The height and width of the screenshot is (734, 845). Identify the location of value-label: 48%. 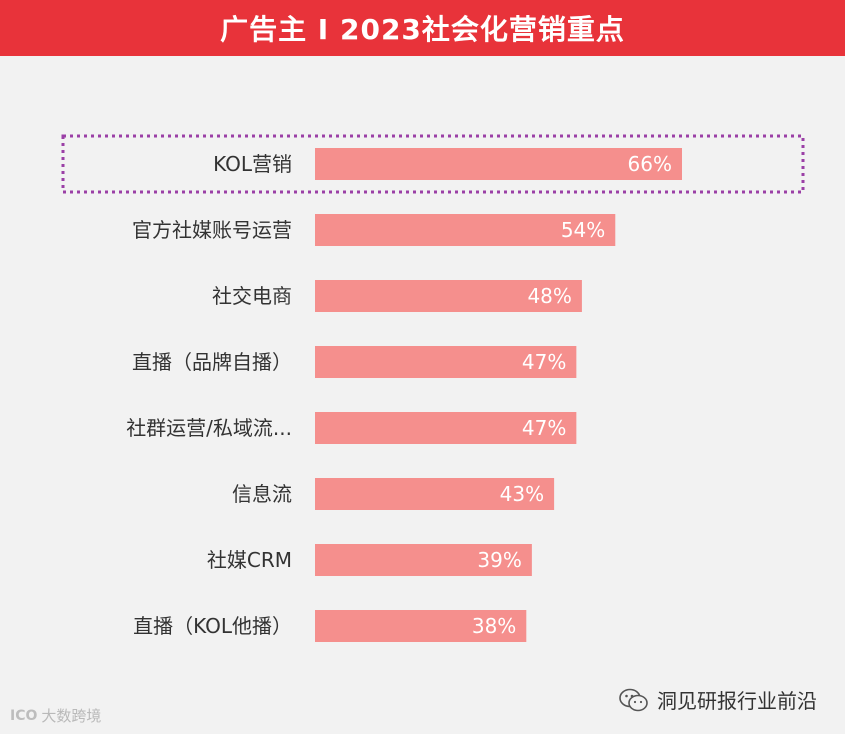
(549, 296).